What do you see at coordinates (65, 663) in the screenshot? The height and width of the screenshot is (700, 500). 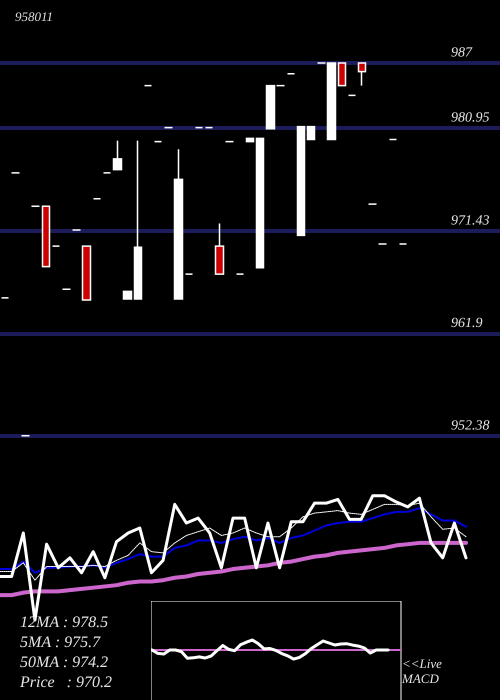 I see `text: 50MA : 974.2` at bounding box center [65, 663].